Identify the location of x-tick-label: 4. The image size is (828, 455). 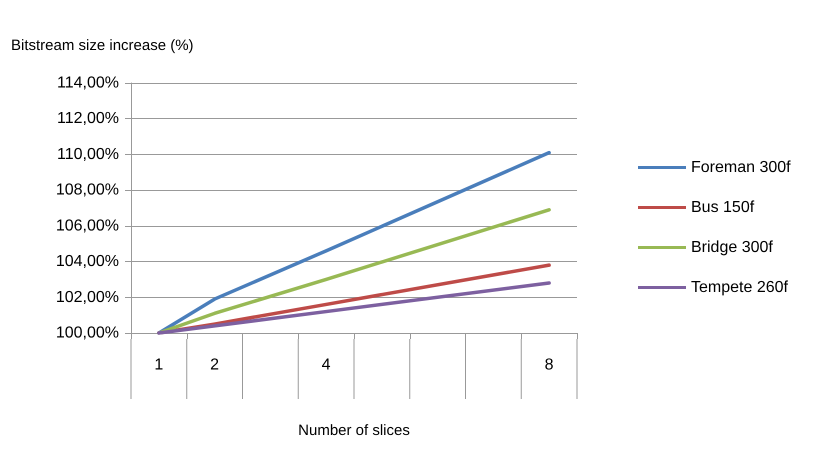
(326, 365).